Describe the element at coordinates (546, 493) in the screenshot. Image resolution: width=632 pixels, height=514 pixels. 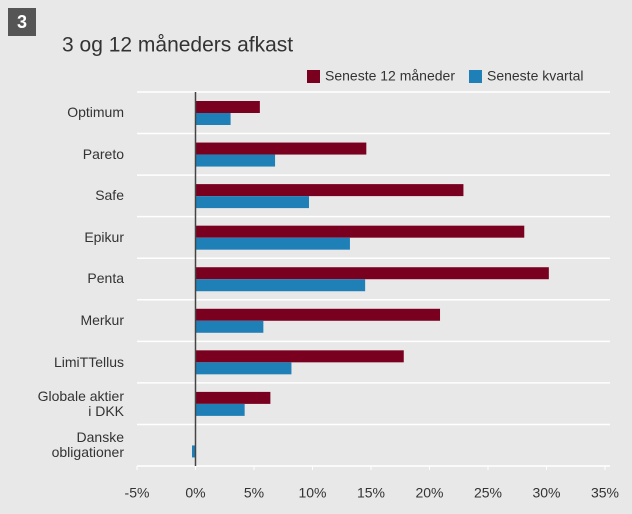
I see `x-tick-label: 30%` at that location.